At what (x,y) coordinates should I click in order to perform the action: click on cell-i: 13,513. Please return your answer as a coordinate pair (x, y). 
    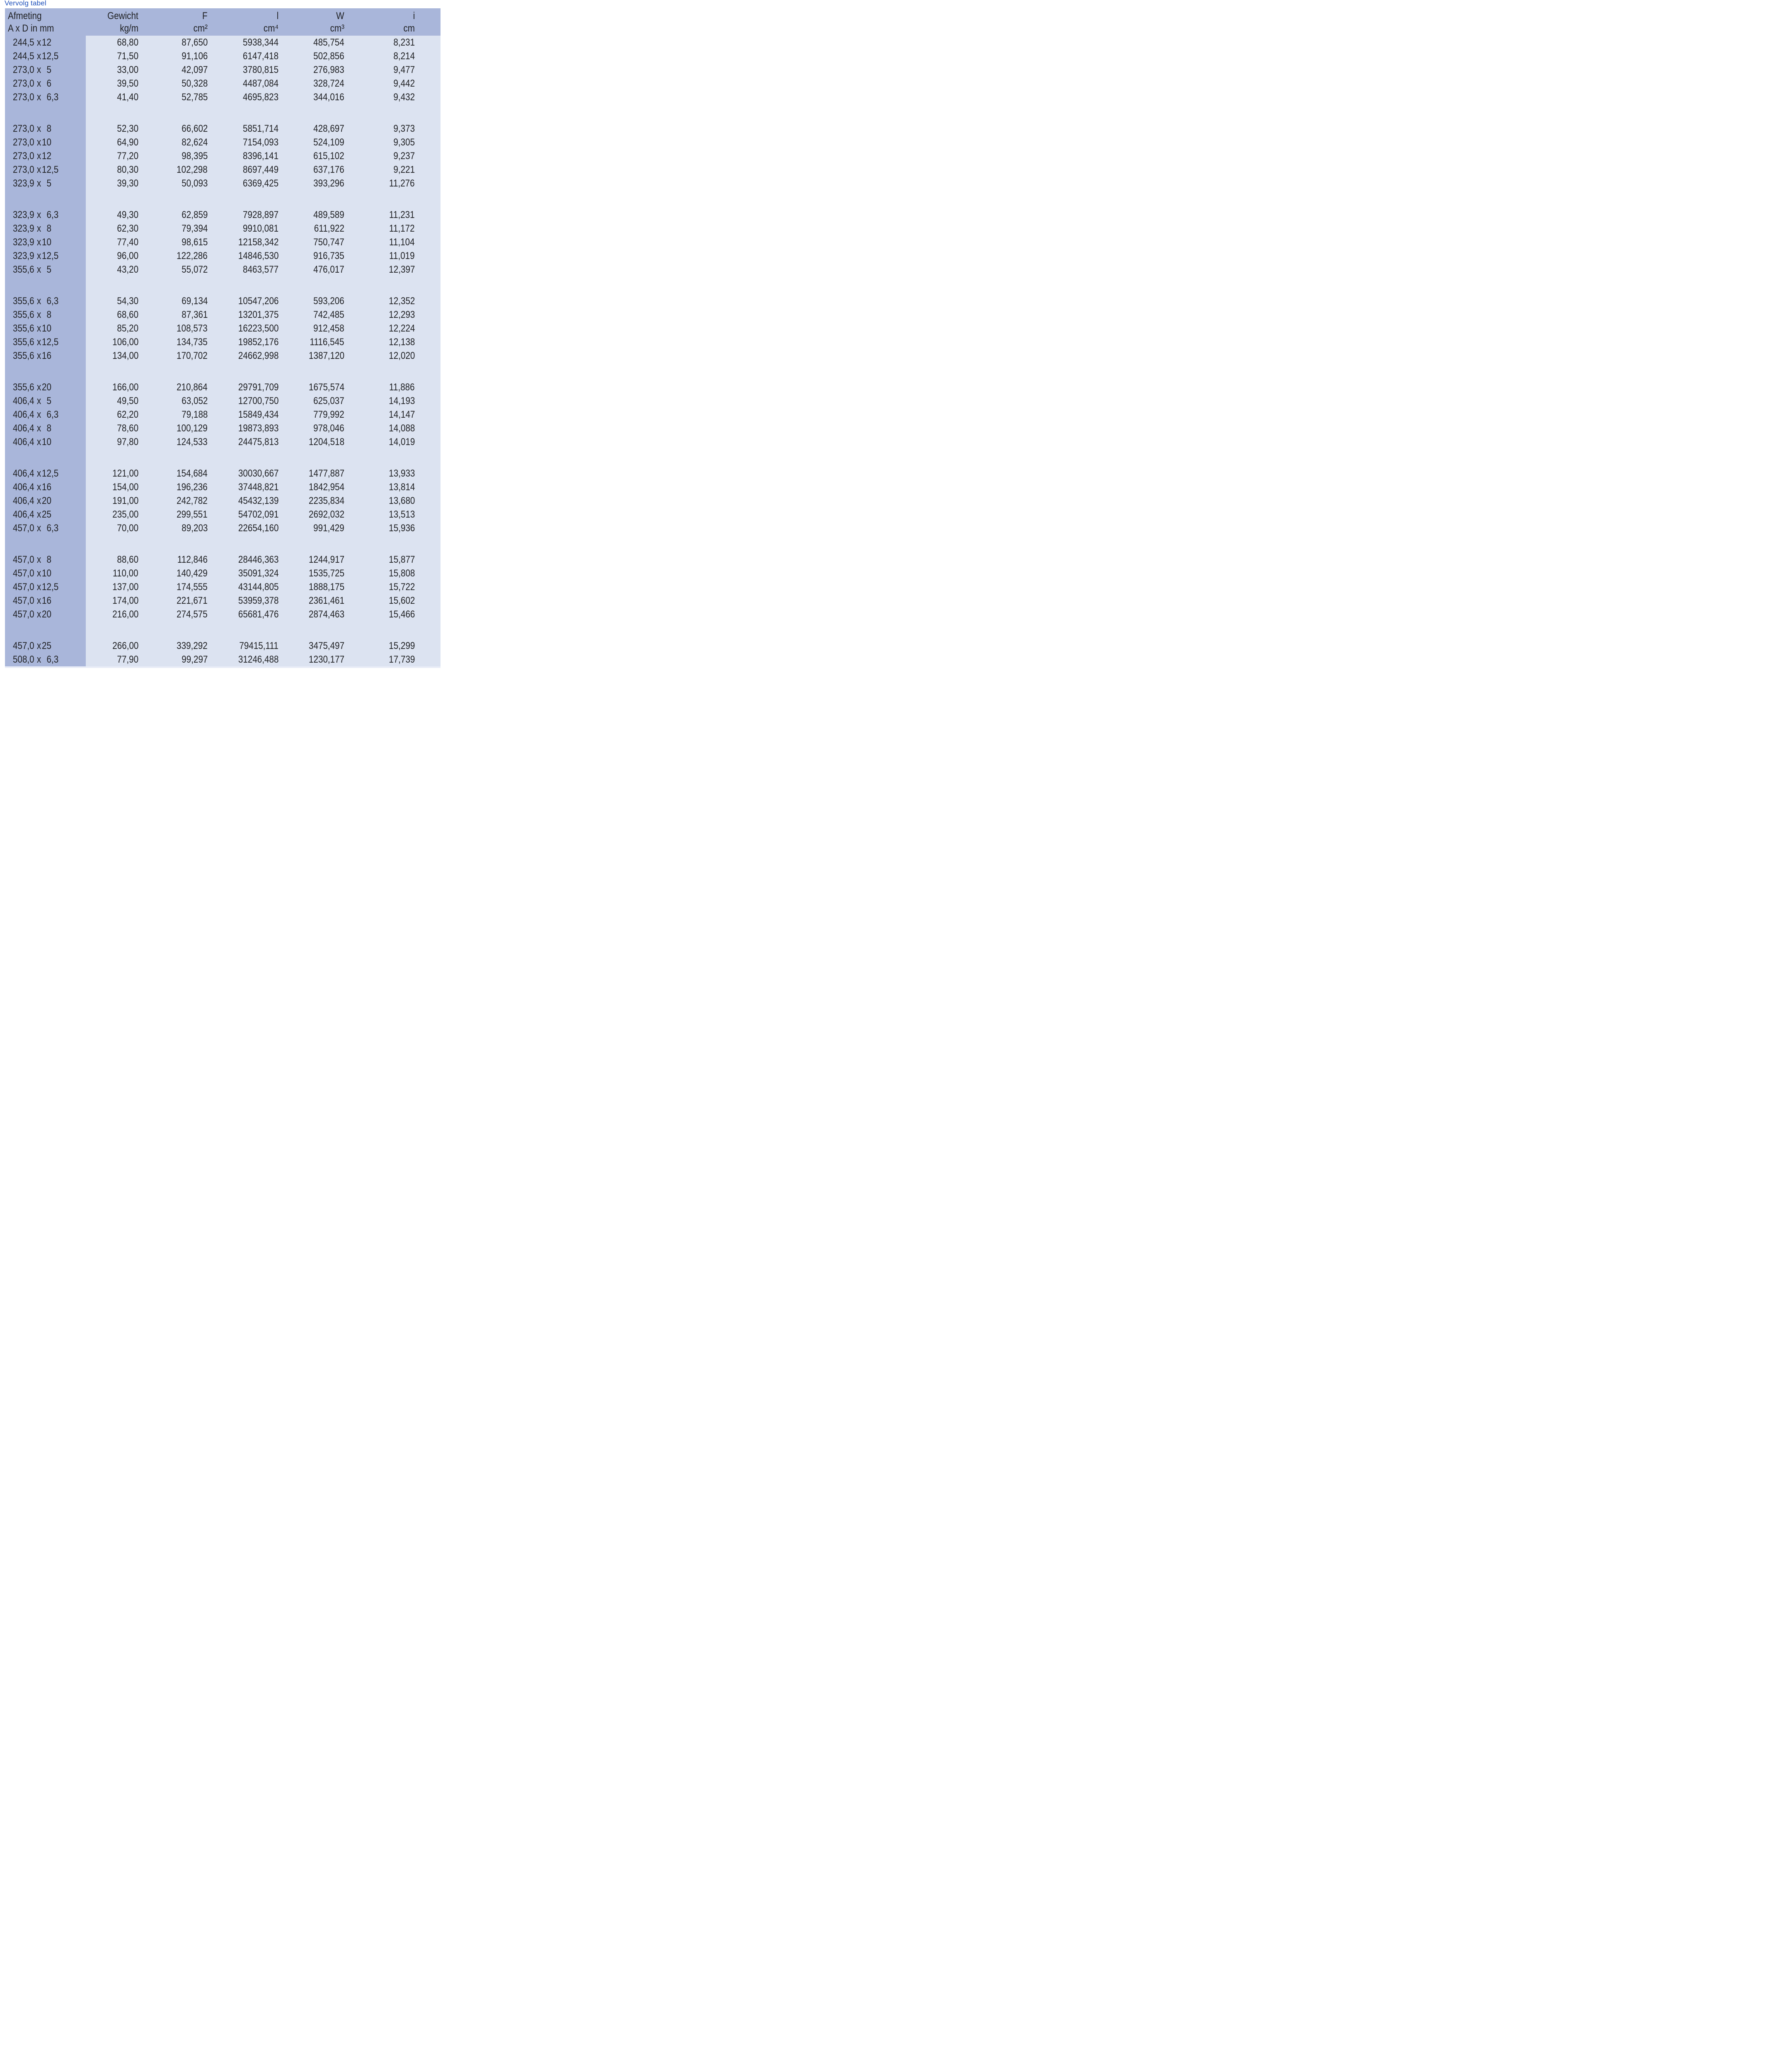
    Looking at the image, I should click on (379, 514).